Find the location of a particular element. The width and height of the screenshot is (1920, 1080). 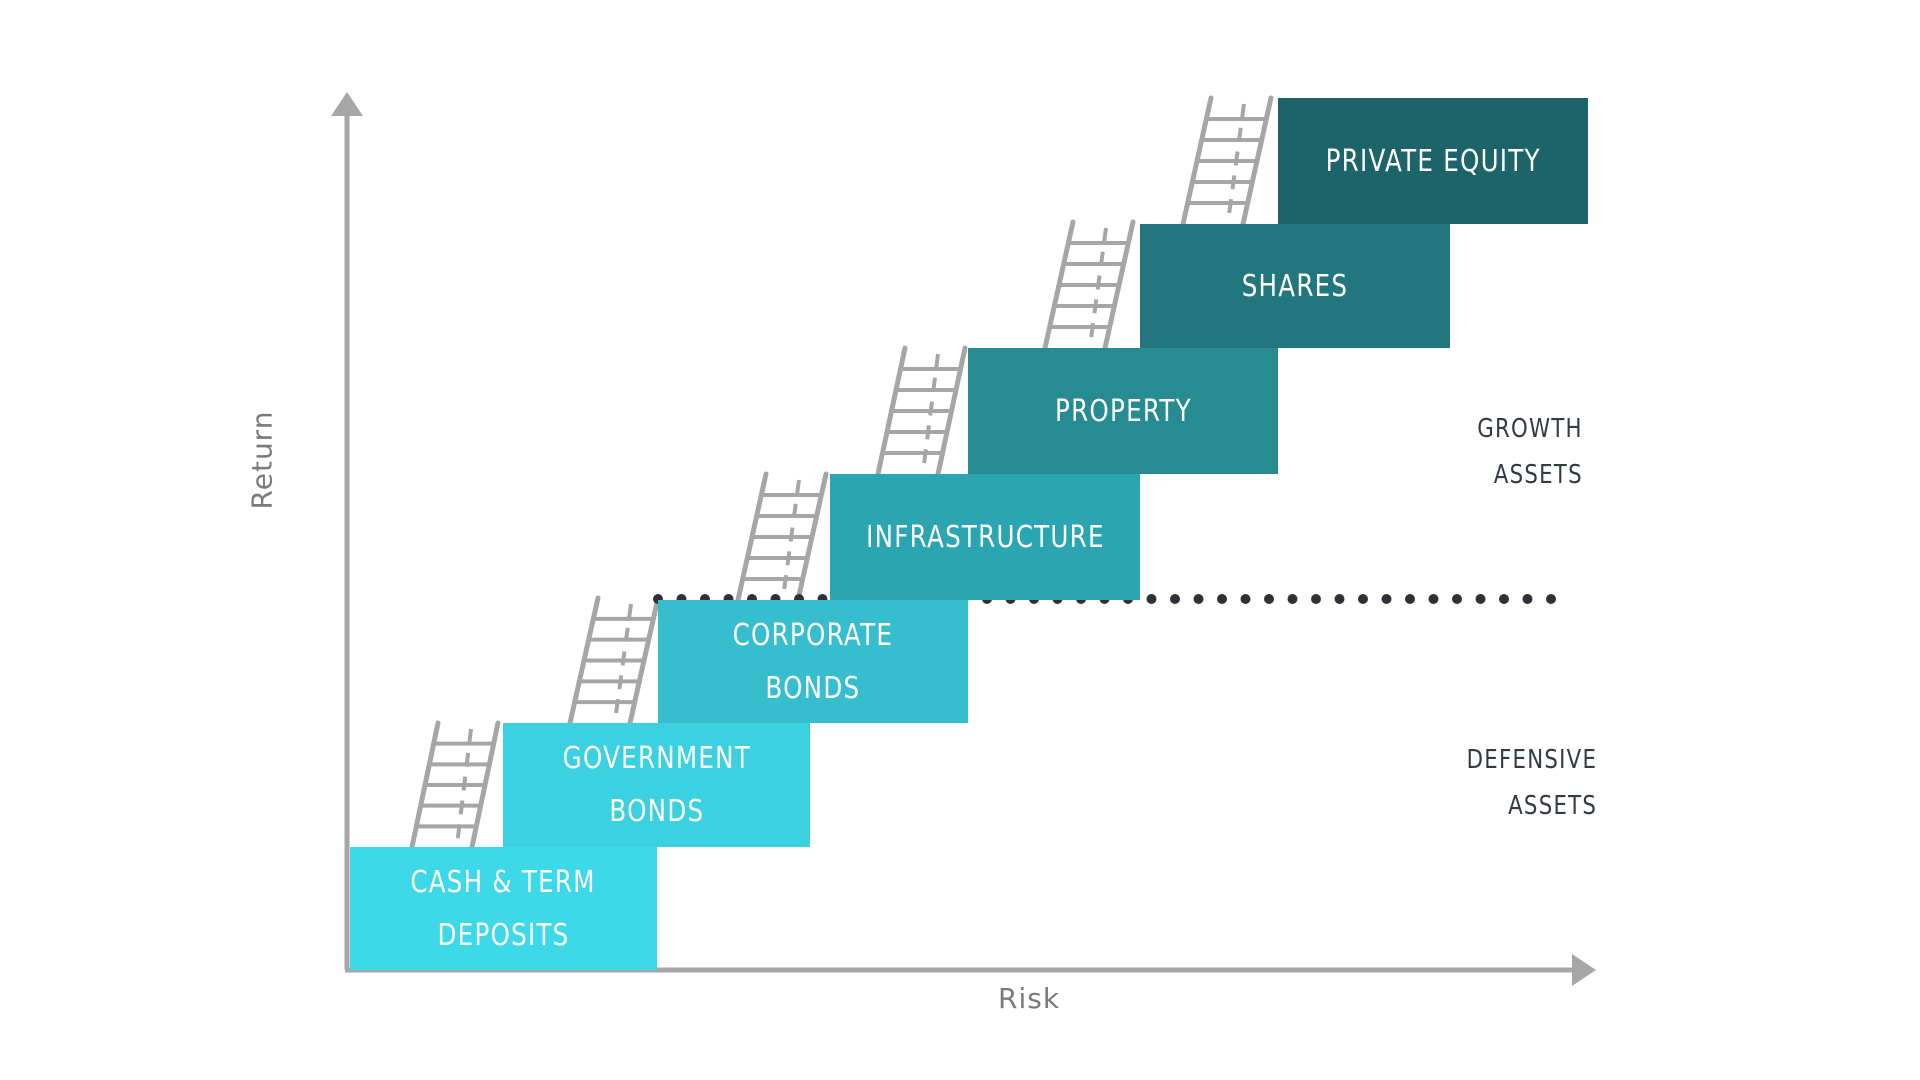

step-box-shares: SHARES is located at coordinates (1295, 286).